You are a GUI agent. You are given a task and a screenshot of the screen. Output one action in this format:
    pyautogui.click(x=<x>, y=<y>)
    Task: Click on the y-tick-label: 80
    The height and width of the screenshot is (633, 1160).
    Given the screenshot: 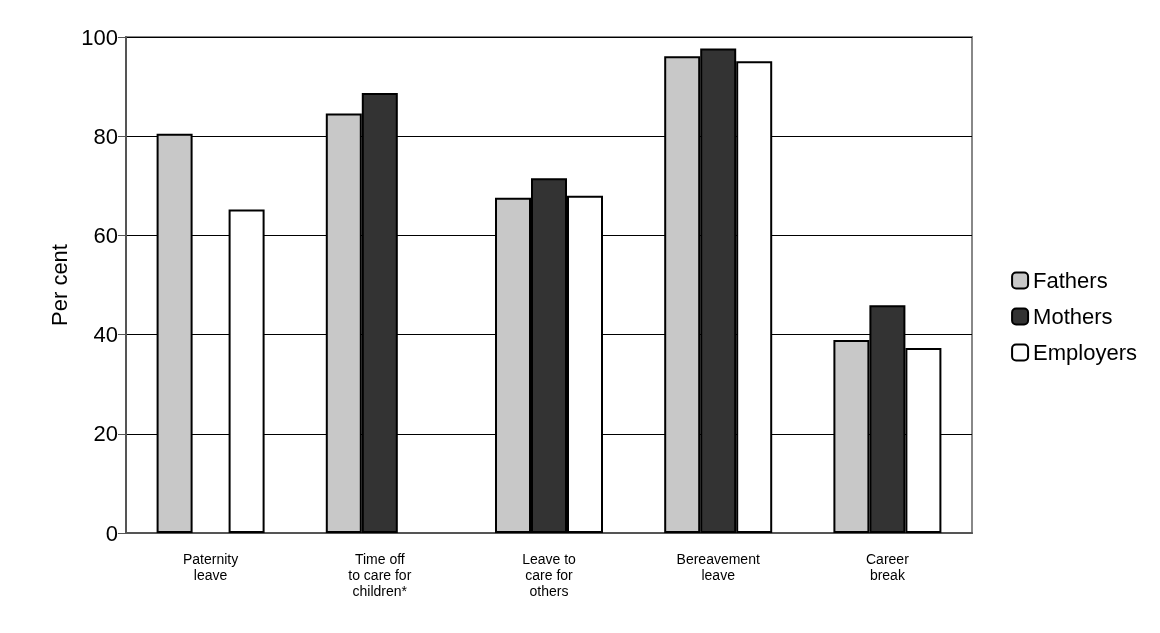 What is the action you would take?
    pyautogui.click(x=105, y=136)
    